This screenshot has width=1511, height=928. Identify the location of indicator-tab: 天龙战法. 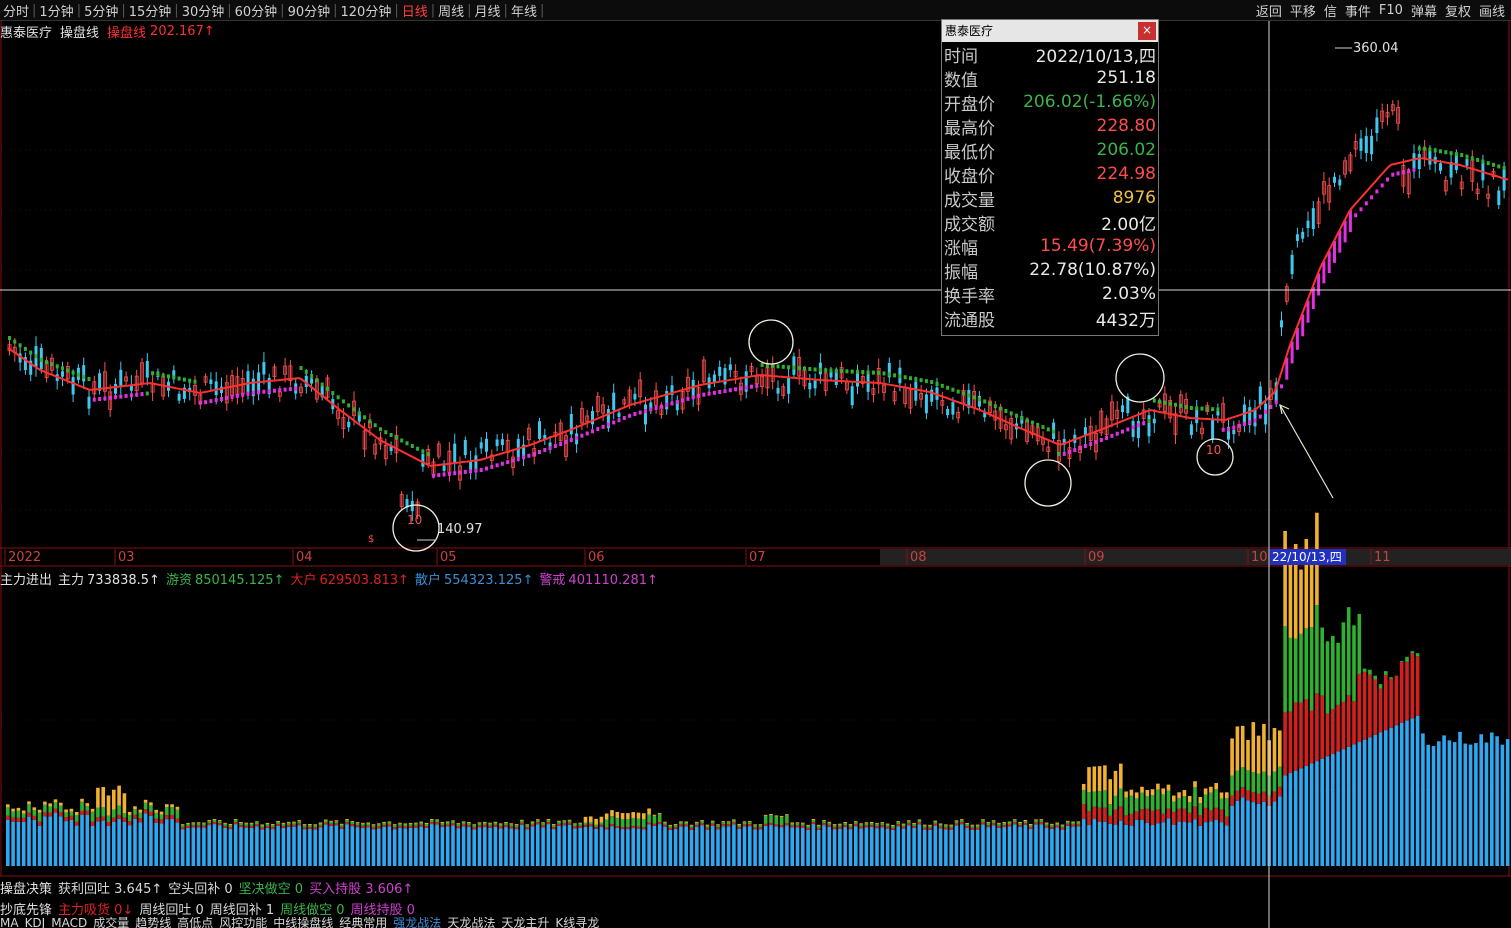
(471, 922).